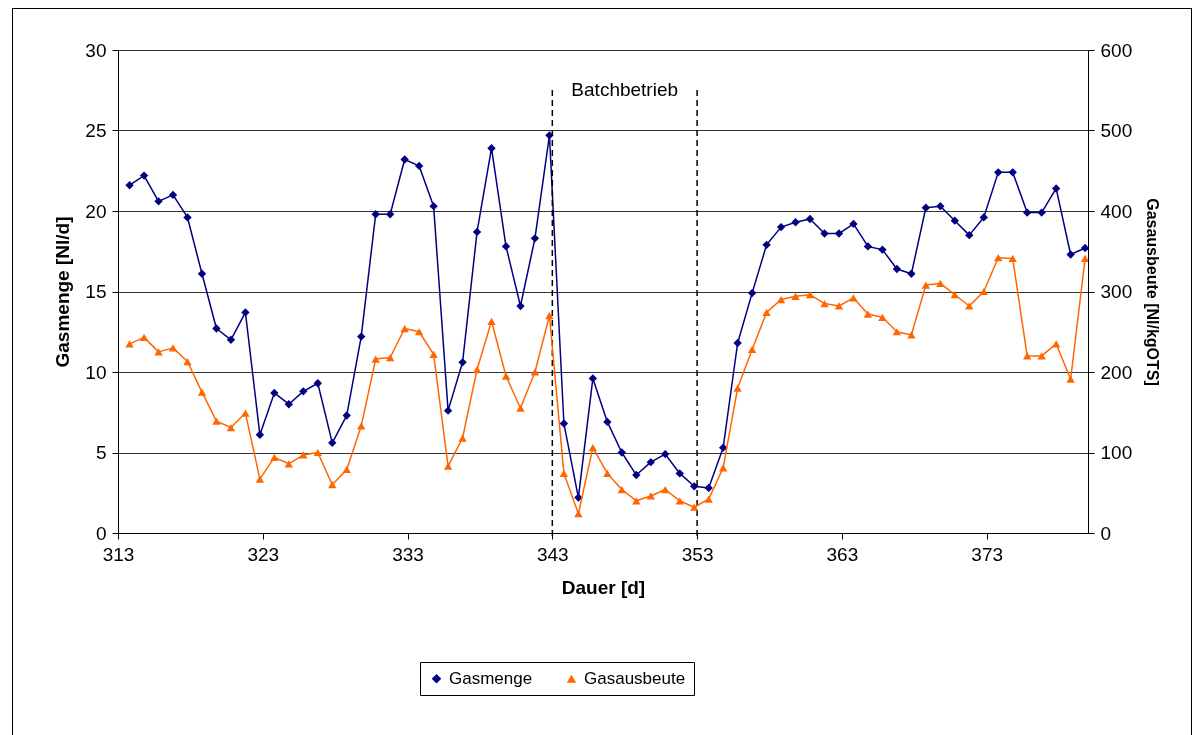  Describe the element at coordinates (987, 554) in the screenshot. I see `x-tick-label: 373` at that location.